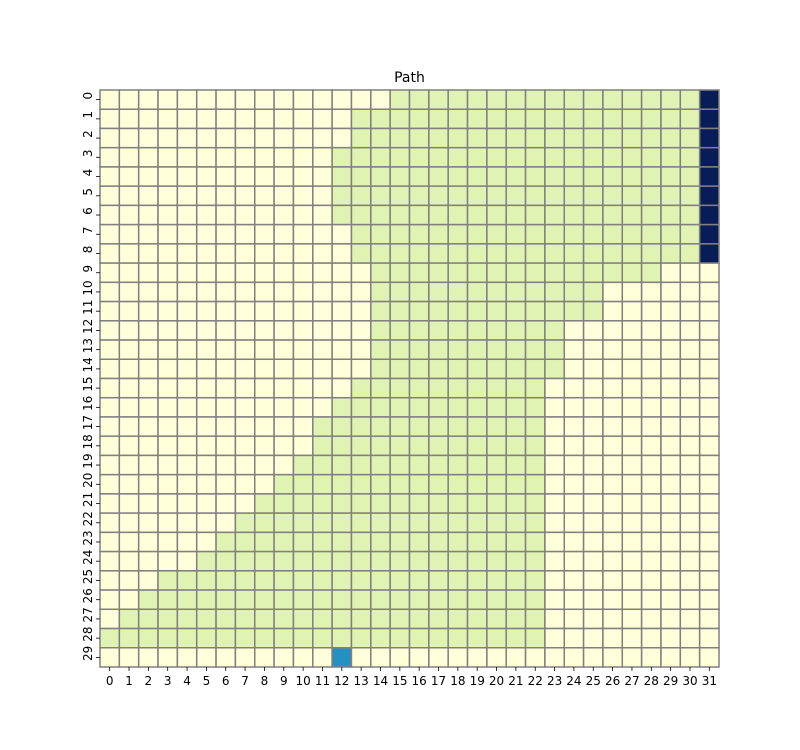 The width and height of the screenshot is (800, 750). What do you see at coordinates (613, 350) in the screenshot?
I see `heatmap-cell-r13-c26` at bounding box center [613, 350].